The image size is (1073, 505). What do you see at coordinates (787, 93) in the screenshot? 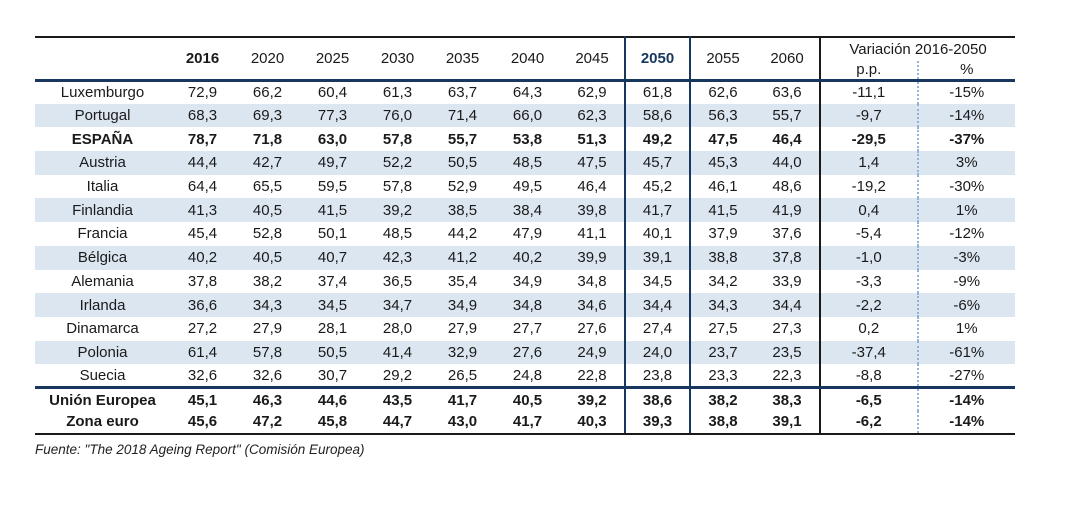
I see `value-cell-2060: 63,6` at bounding box center [787, 93].